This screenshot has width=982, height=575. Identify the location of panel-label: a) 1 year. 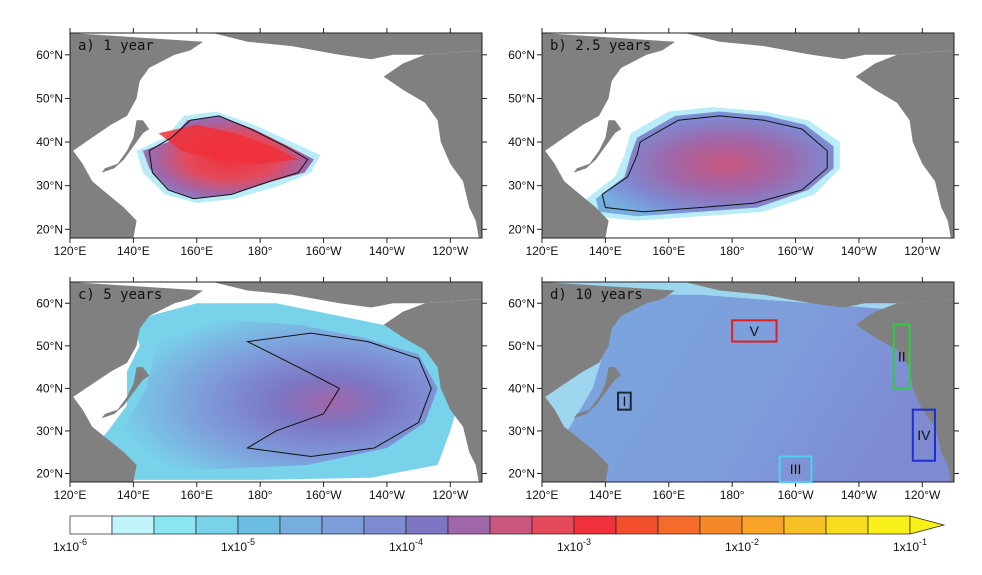
(116, 46).